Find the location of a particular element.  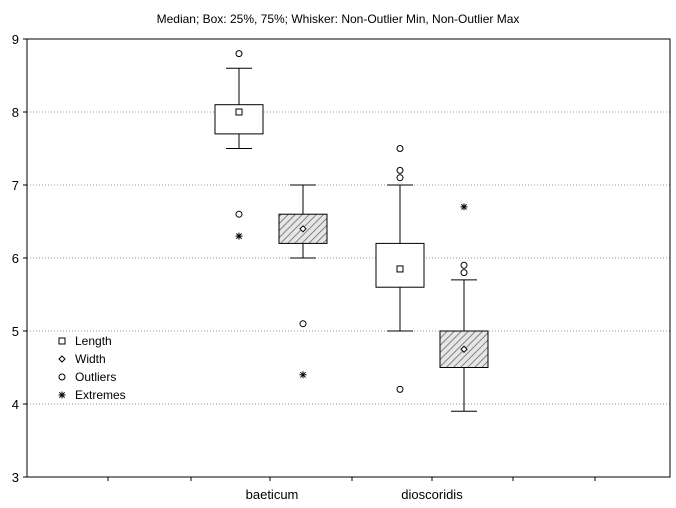

legend: Length Width Outliers Extremes is located at coordinates (92, 368).